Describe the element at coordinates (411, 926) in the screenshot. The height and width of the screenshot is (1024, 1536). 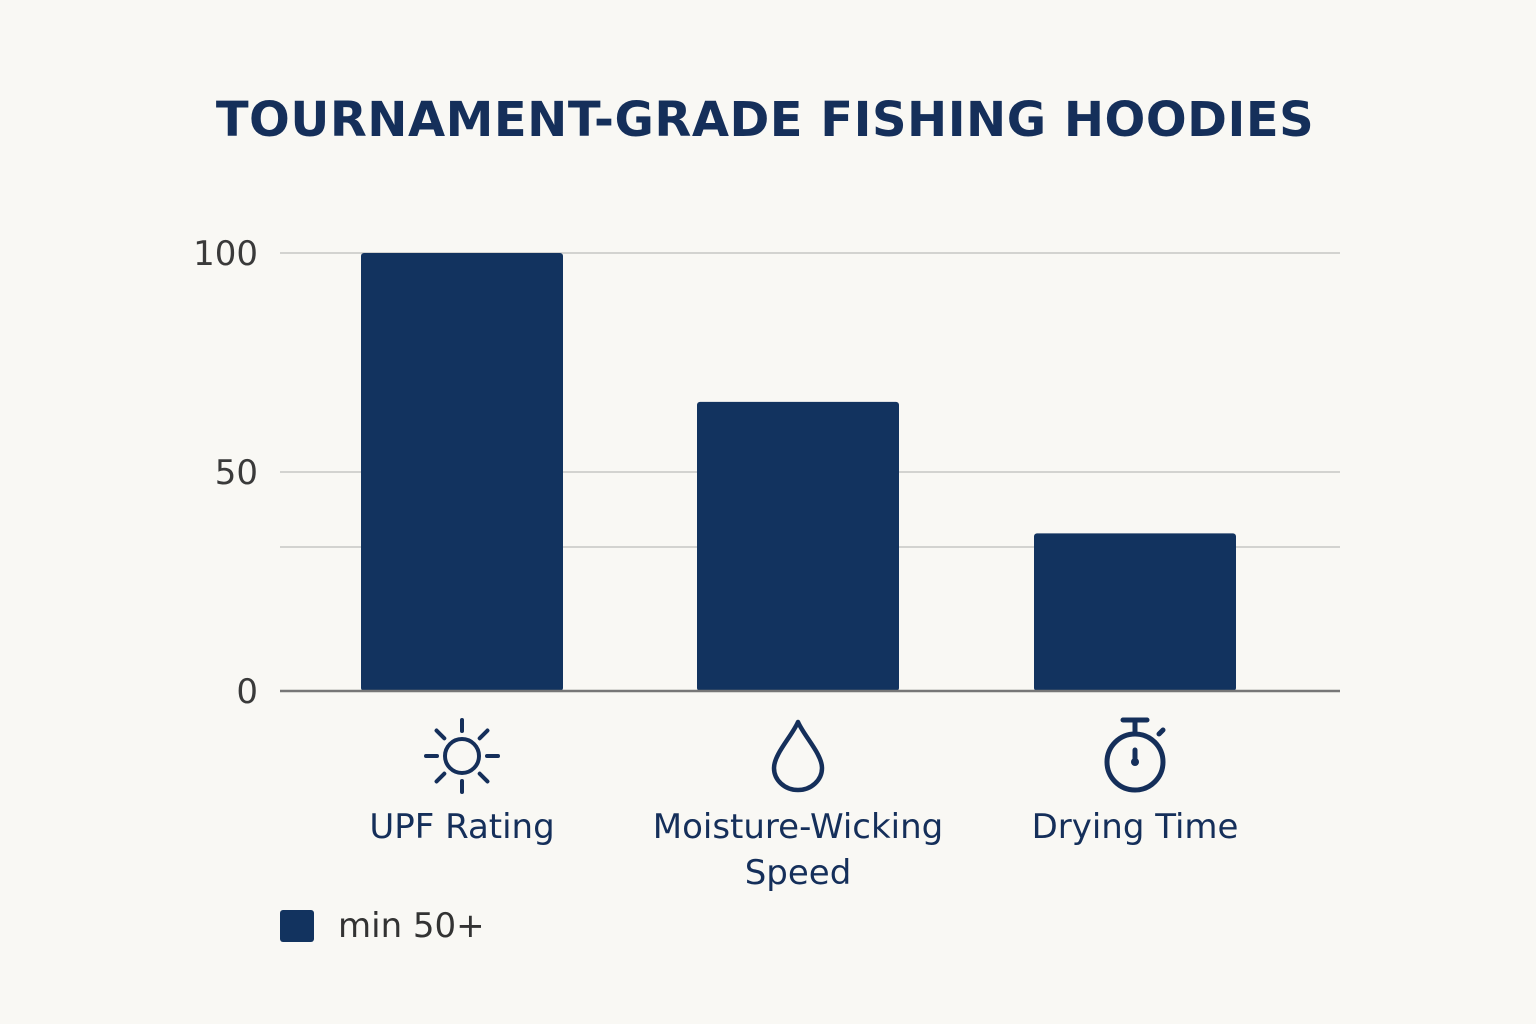
I see `legend-label: min 50+` at that location.